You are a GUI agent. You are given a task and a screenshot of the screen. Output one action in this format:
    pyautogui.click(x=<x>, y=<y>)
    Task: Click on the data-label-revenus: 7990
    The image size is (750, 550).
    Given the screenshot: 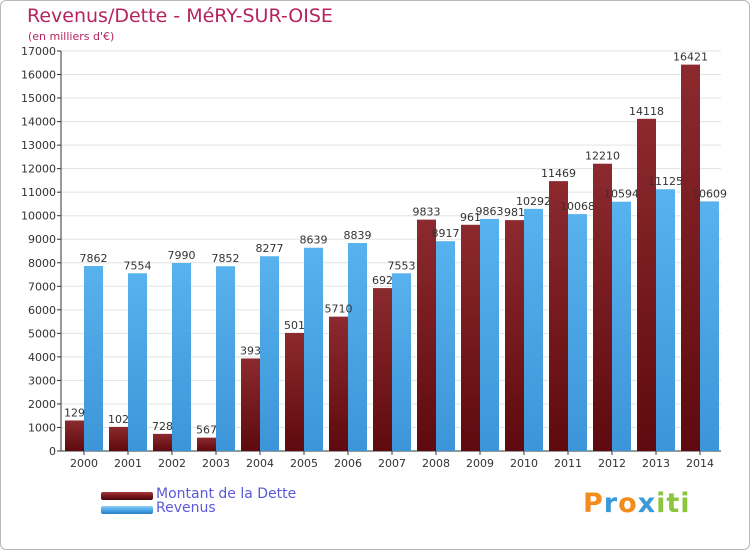 What is the action you would take?
    pyautogui.click(x=182, y=255)
    